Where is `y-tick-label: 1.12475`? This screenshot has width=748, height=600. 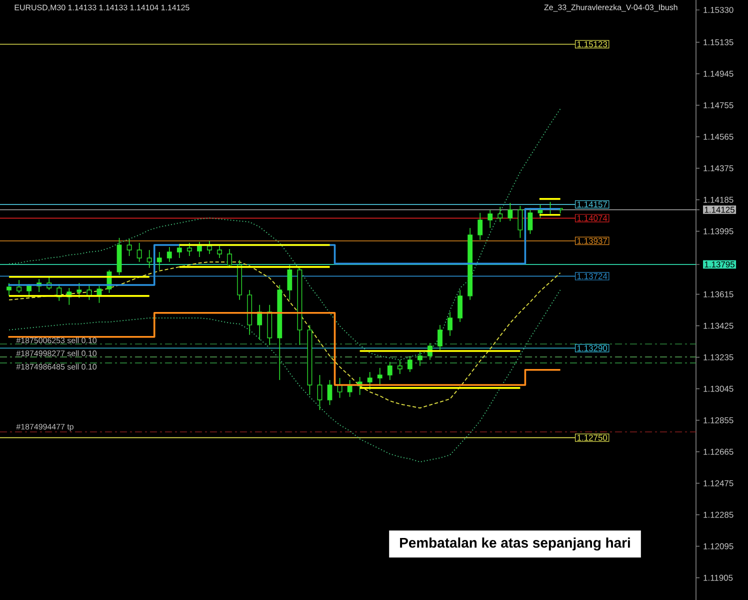 y-tick-label: 1.12475 is located at coordinates (719, 483).